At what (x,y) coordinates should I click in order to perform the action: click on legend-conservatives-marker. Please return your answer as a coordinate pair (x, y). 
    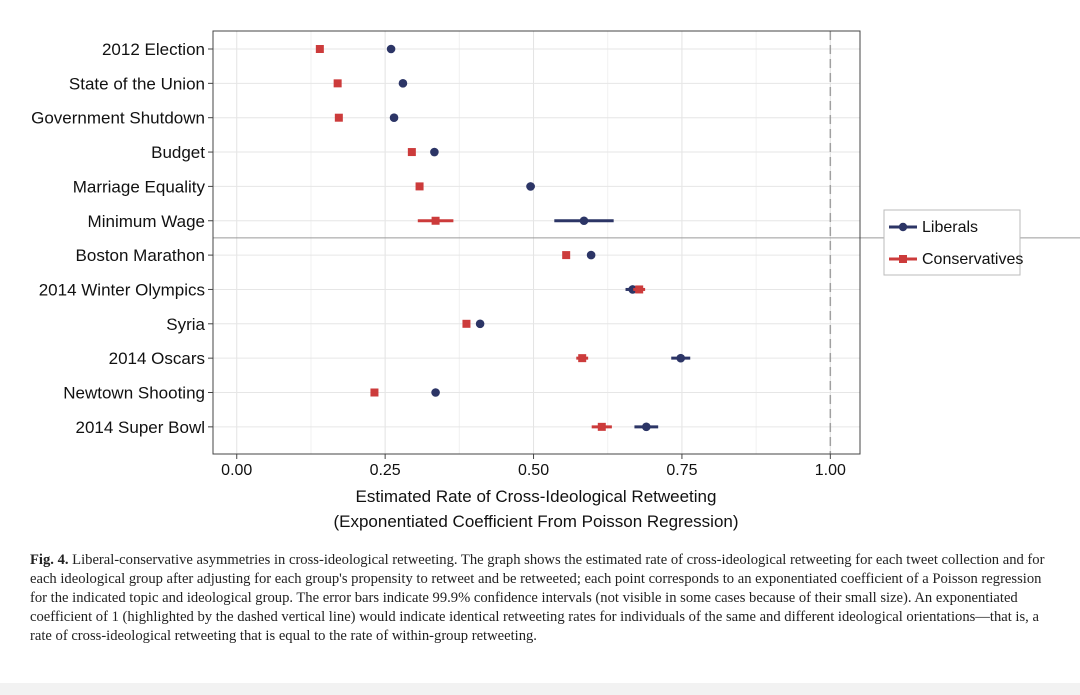
    Looking at the image, I should click on (903, 259).